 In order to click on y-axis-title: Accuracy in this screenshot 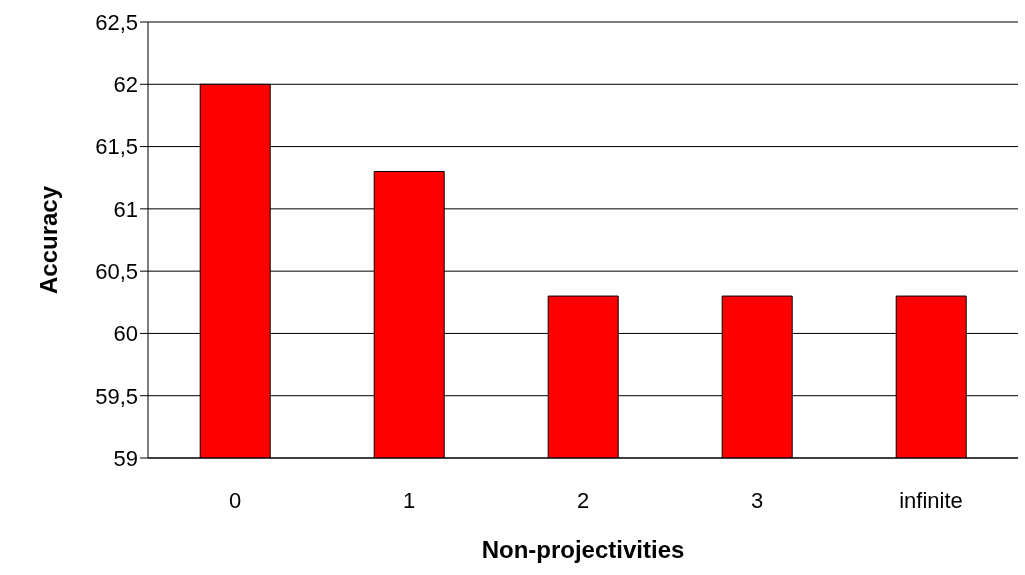, I will do `click(48, 240)`.